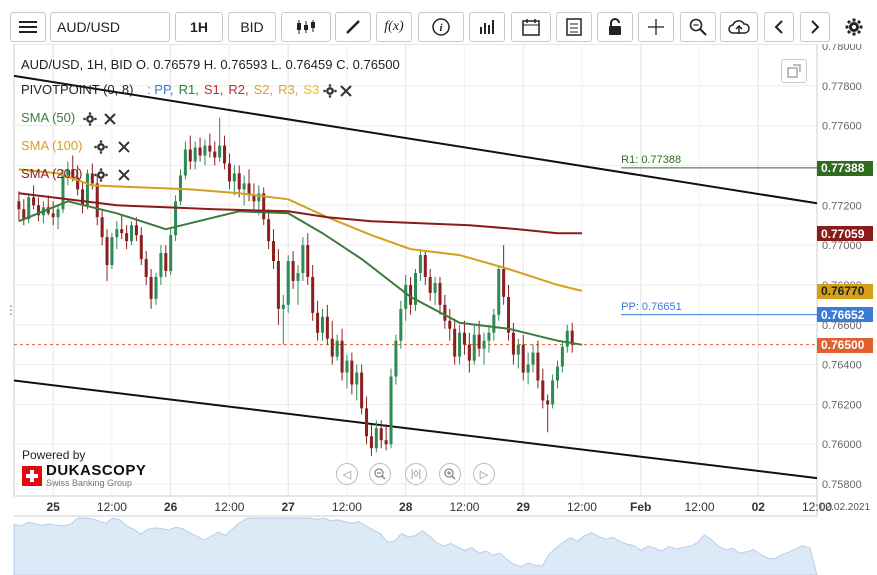 The height and width of the screenshot is (575, 877). I want to click on expand-button, so click(794, 71).